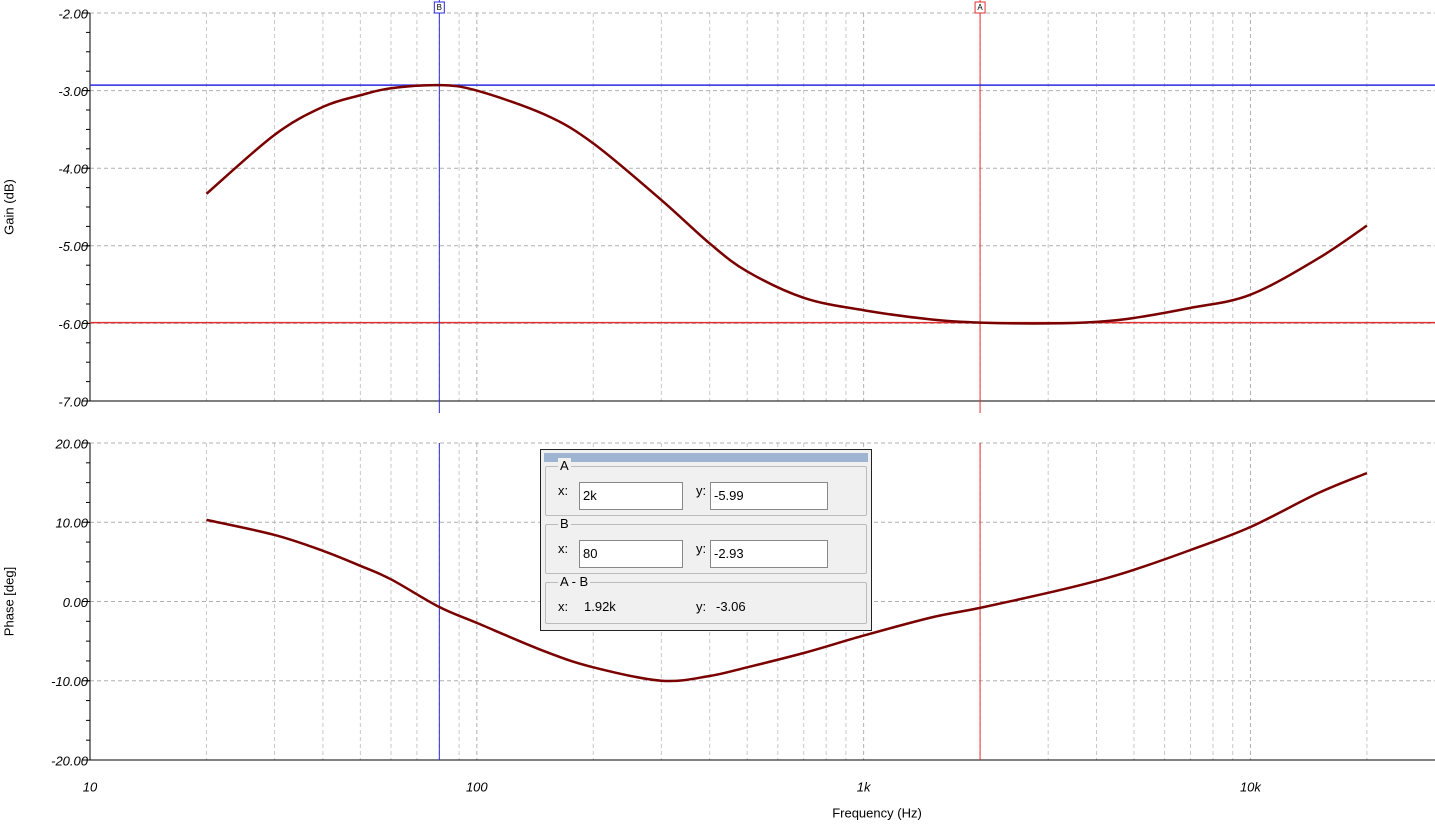 The width and height of the screenshot is (1435, 831). What do you see at coordinates (564, 523) in the screenshot?
I see `group-title: B` at bounding box center [564, 523].